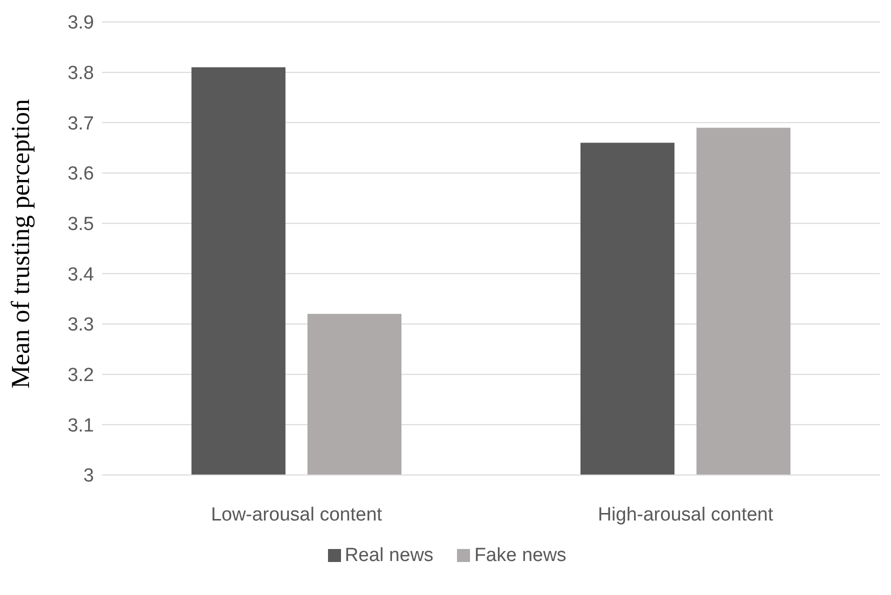 The image size is (891, 595). What do you see at coordinates (81, 275) in the screenshot?
I see `y-tick-label: 3.4` at bounding box center [81, 275].